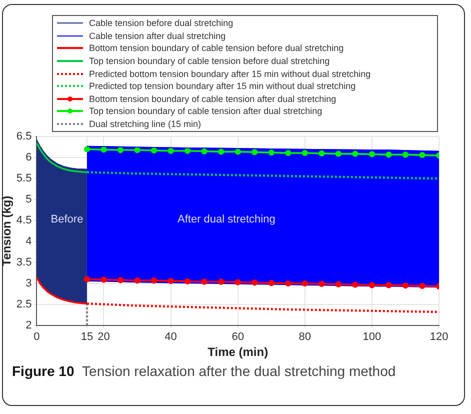 The width and height of the screenshot is (471, 414). What do you see at coordinates (238, 337) in the screenshot?
I see `x-tick-label: 60` at bounding box center [238, 337].